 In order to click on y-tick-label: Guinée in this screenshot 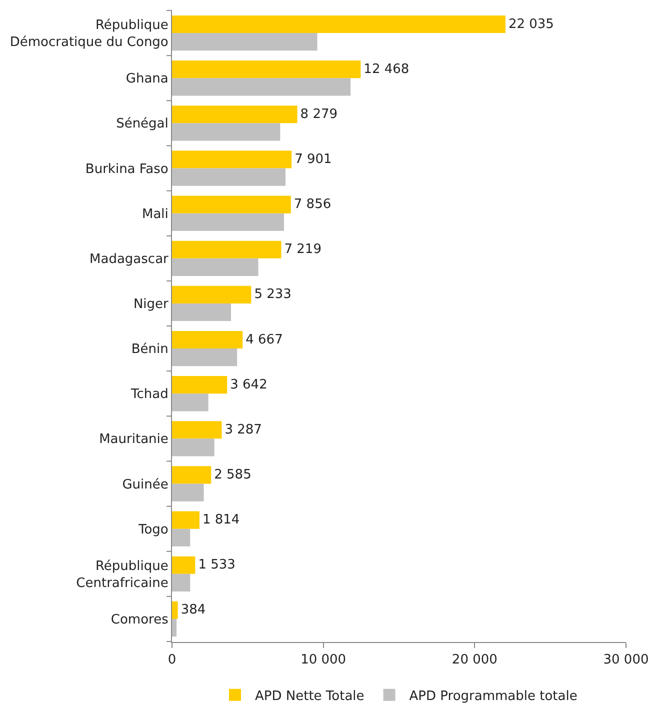, I will do `click(145, 484)`.